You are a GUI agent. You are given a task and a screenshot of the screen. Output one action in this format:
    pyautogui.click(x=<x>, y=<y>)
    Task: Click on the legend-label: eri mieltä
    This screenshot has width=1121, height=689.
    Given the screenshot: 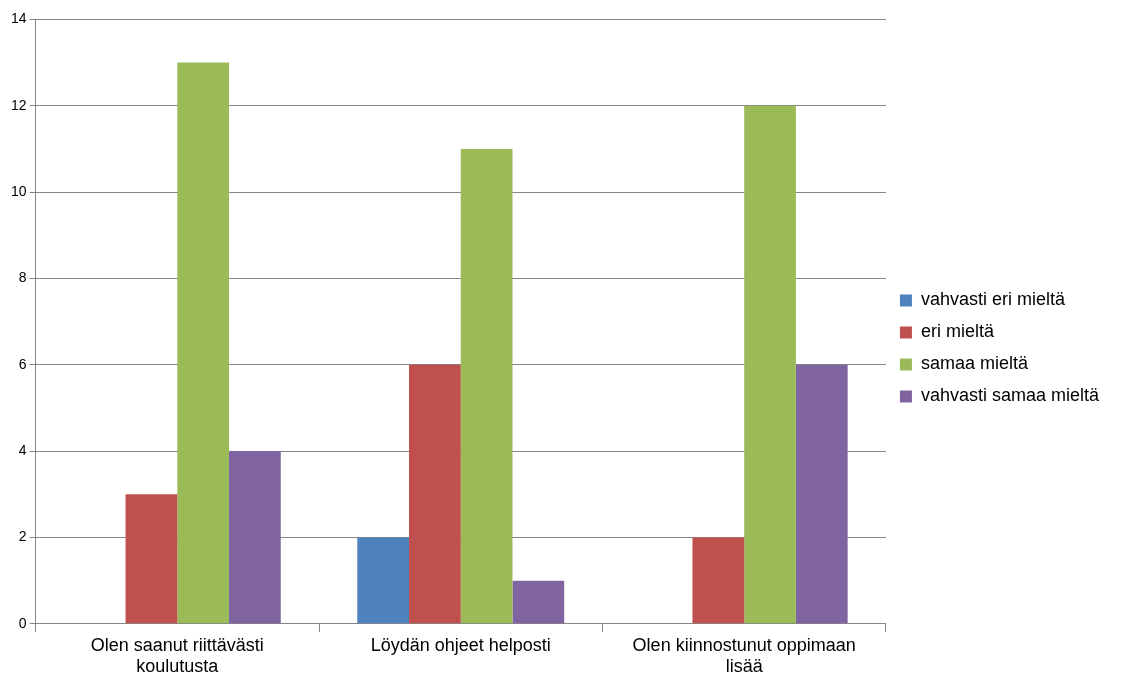 What is the action you would take?
    pyautogui.click(x=957, y=331)
    